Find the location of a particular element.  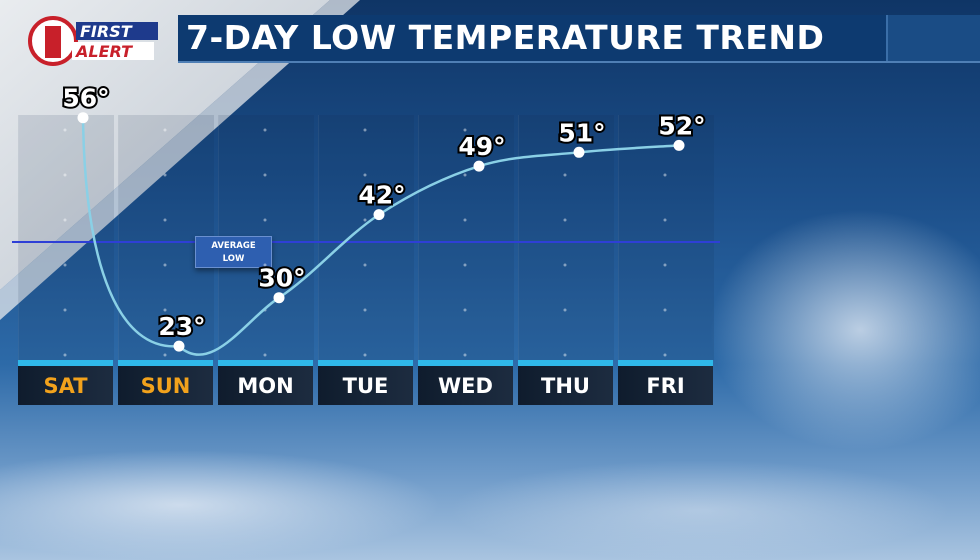

data-label-thu: 51° is located at coordinates (581, 132).